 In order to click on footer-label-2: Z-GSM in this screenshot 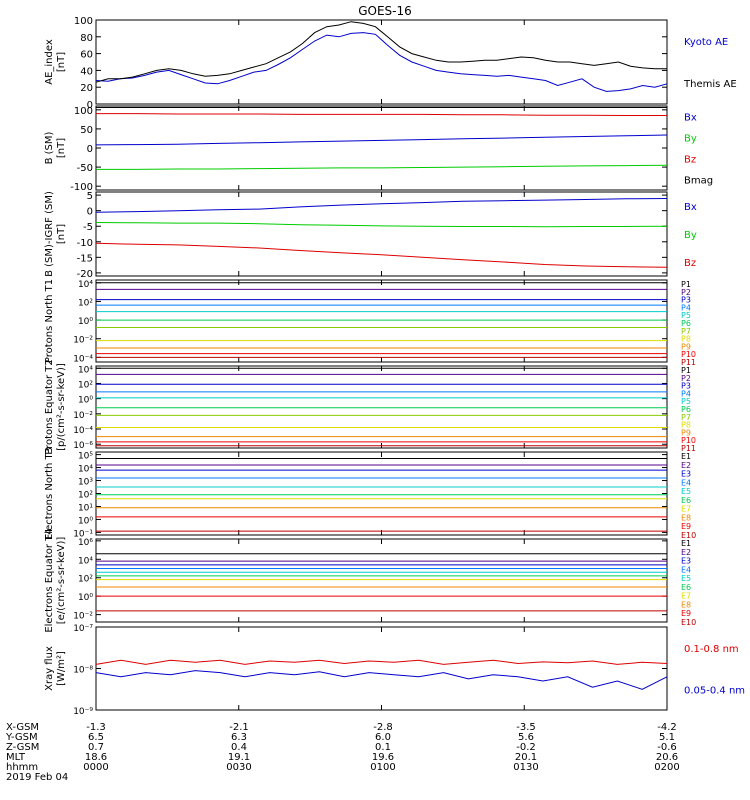, I will do `click(22, 747)`.